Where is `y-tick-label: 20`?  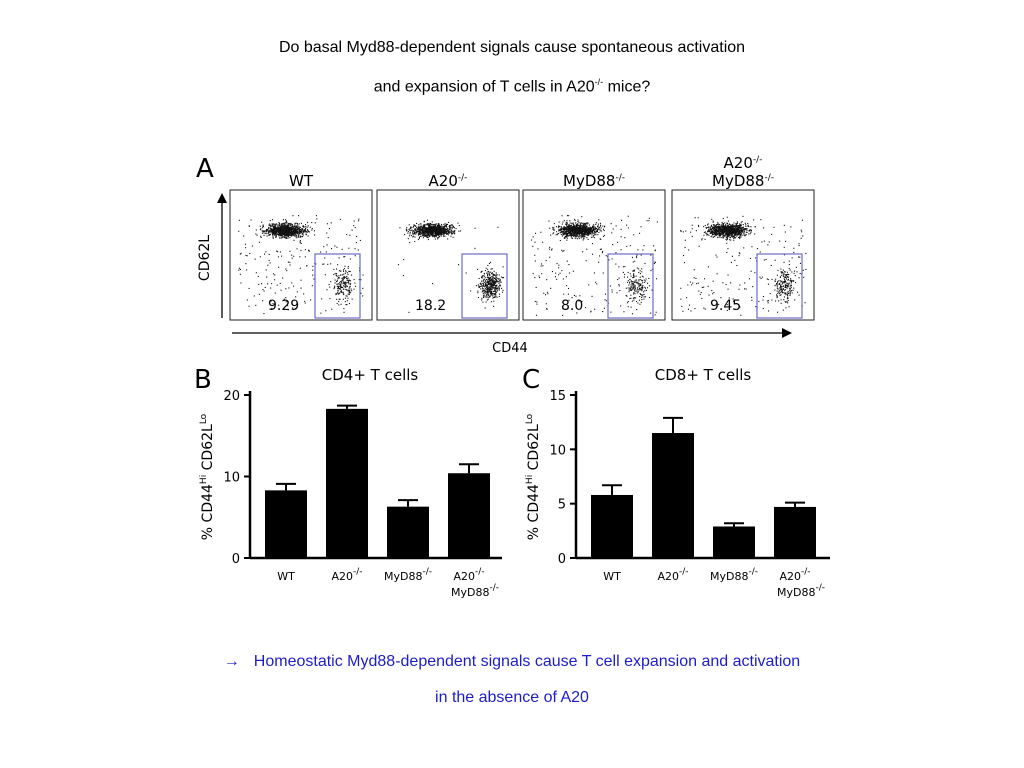 y-tick-label: 20 is located at coordinates (231, 396).